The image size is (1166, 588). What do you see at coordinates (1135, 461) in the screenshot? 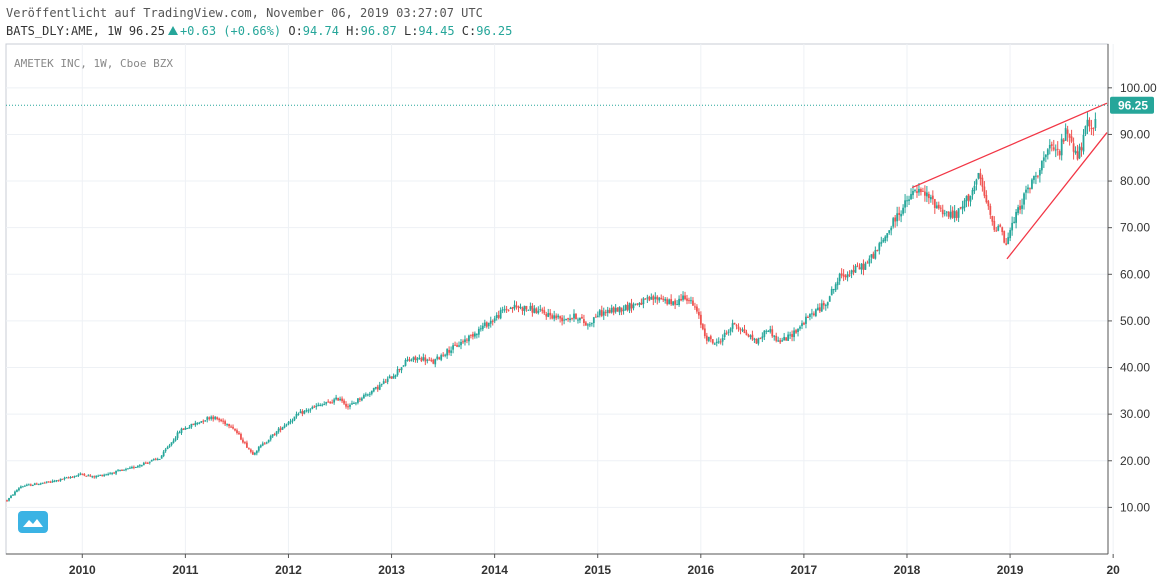
I see `y-tick-label: 20.00` at bounding box center [1135, 461].